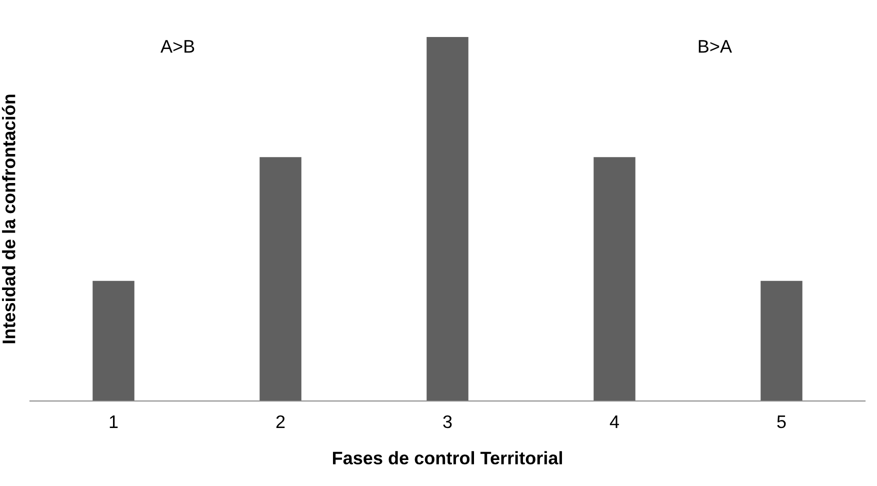  I want to click on annotation: A>B, so click(177, 46).